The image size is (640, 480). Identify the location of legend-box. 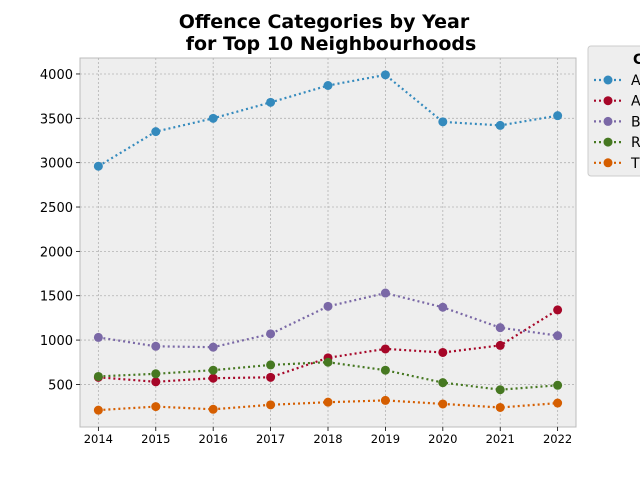
(613, 111).